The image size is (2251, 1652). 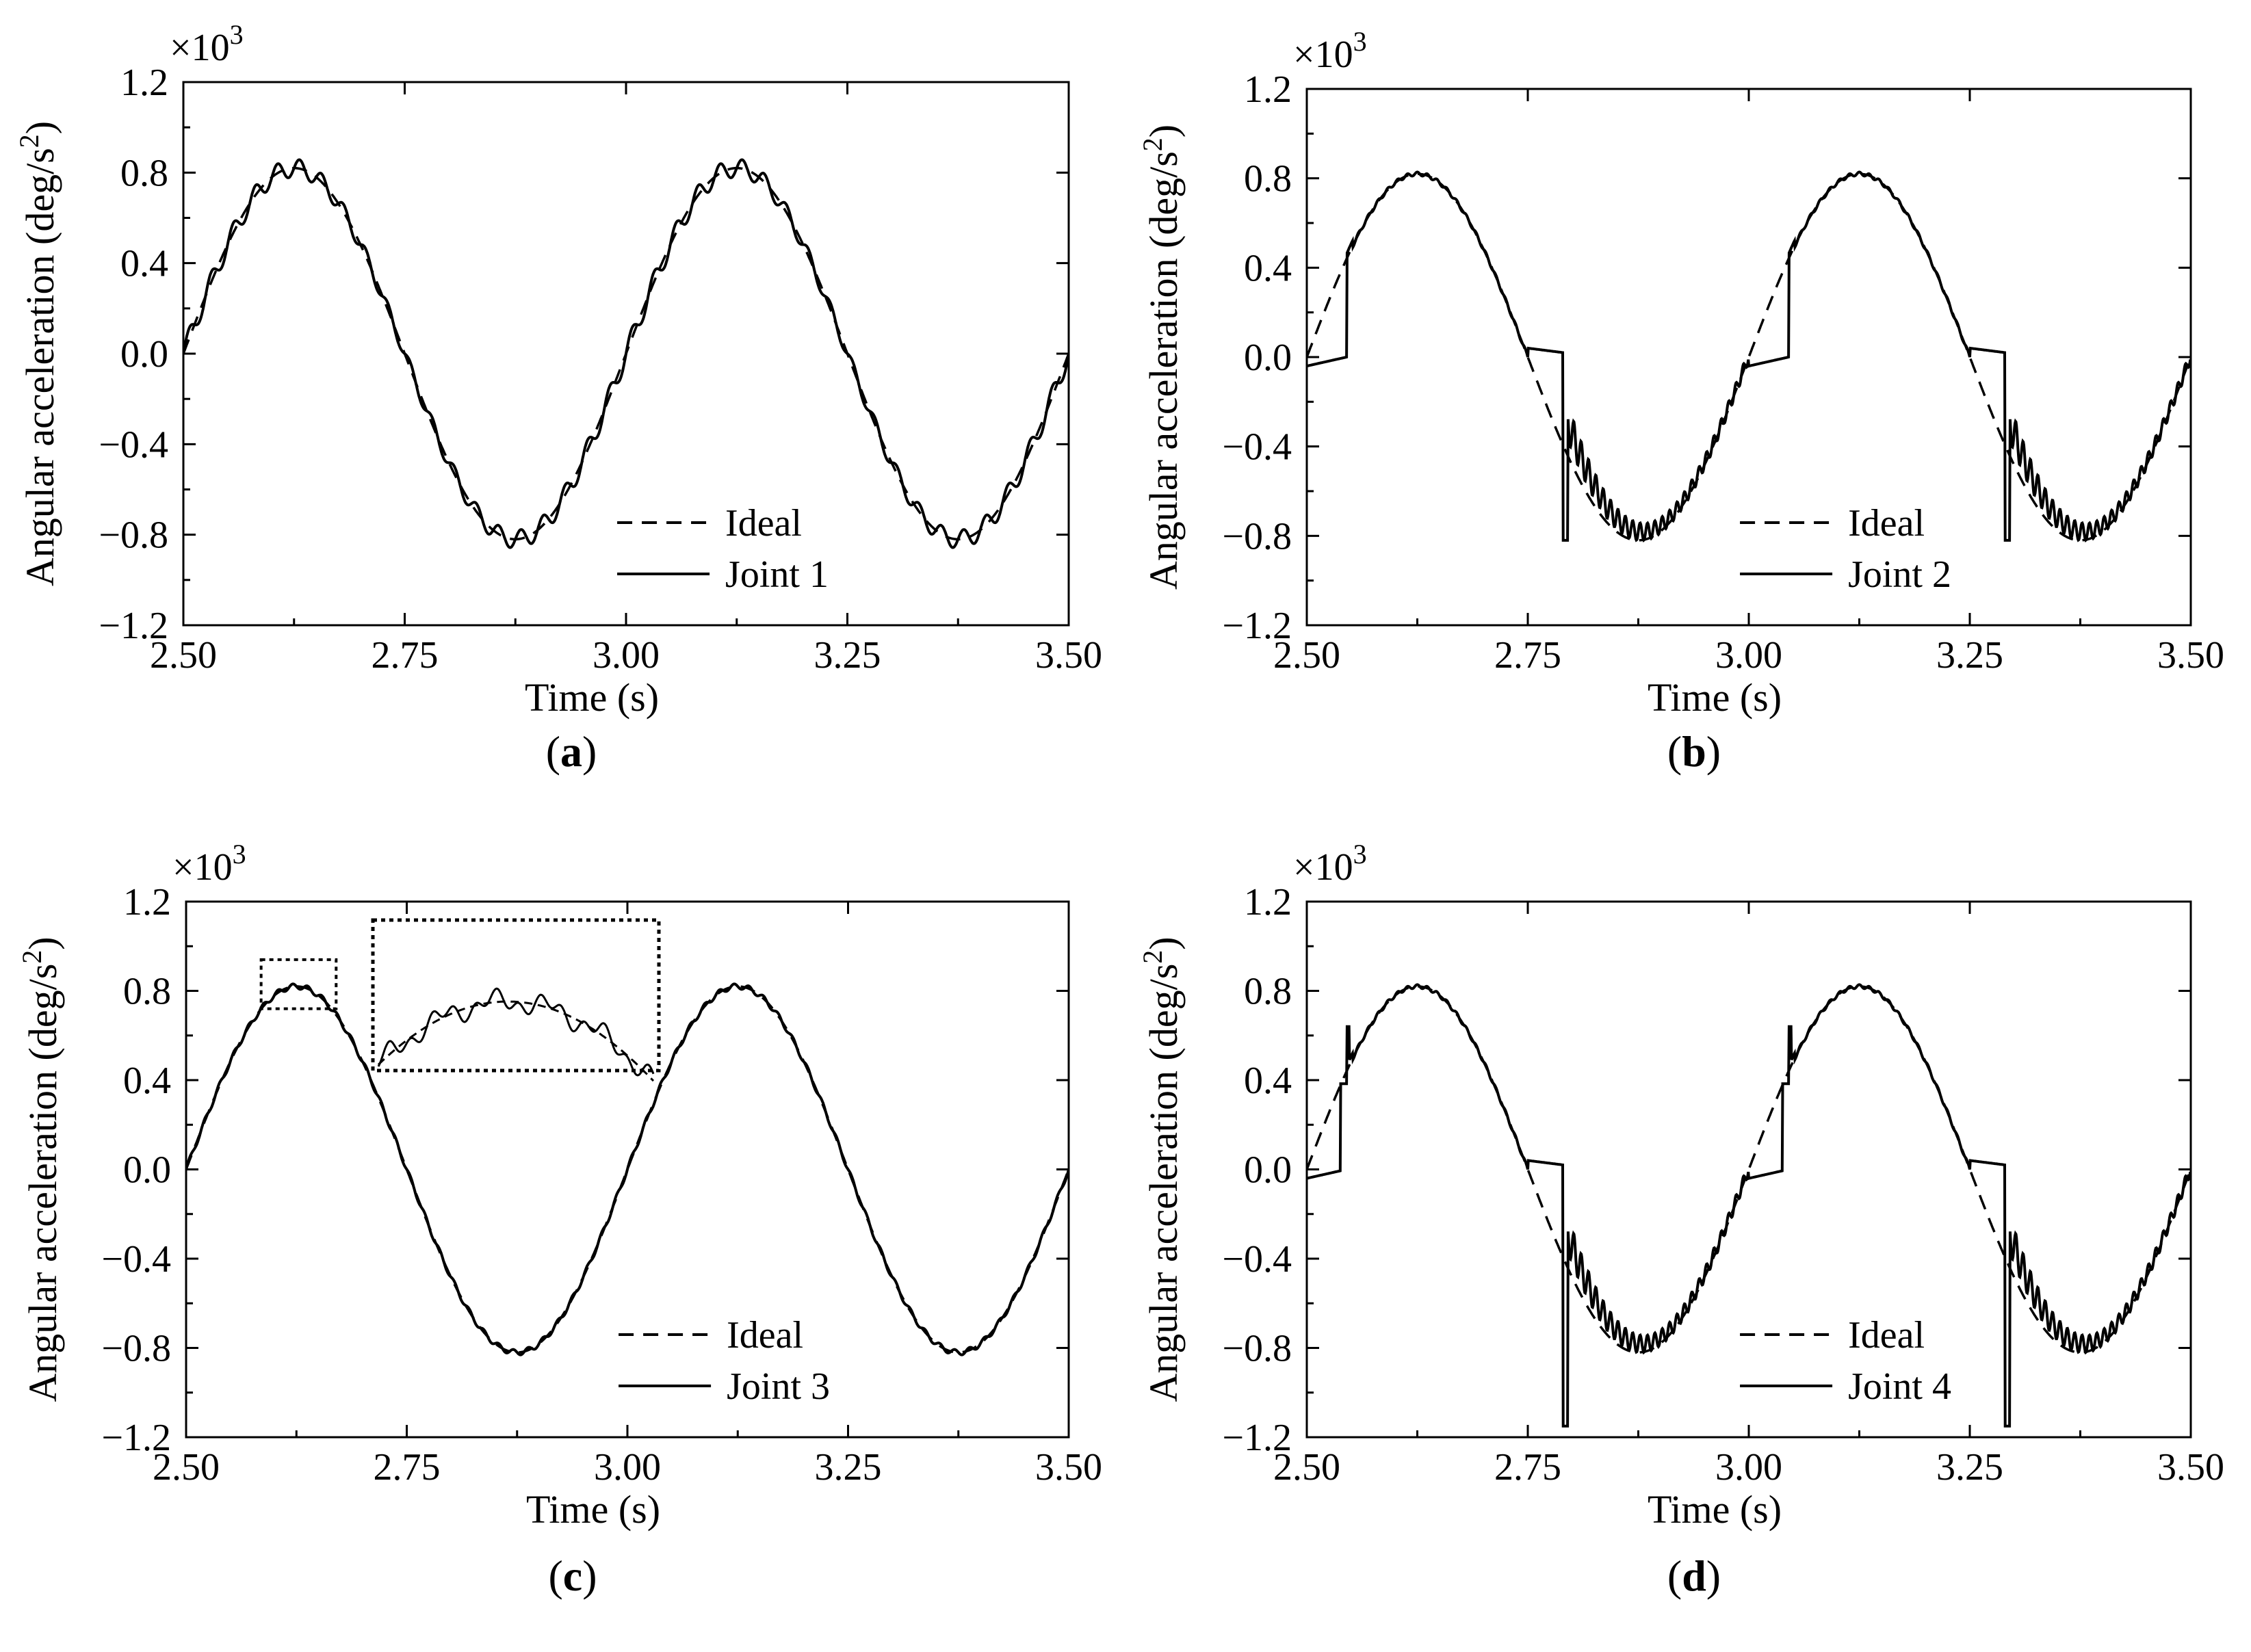 I want to click on panel-label: (c), so click(x=572, y=1575).